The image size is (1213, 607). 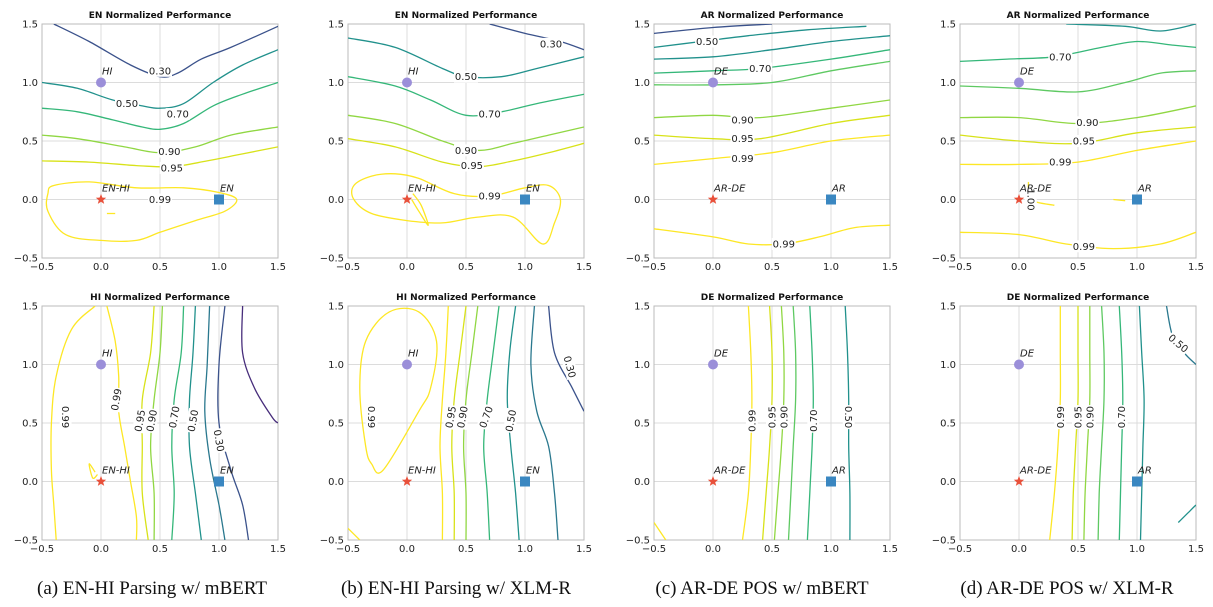 What do you see at coordinates (1067, 588) in the screenshot?
I see `caption-d: (d) AR-DE POS w/ XLM-R` at bounding box center [1067, 588].